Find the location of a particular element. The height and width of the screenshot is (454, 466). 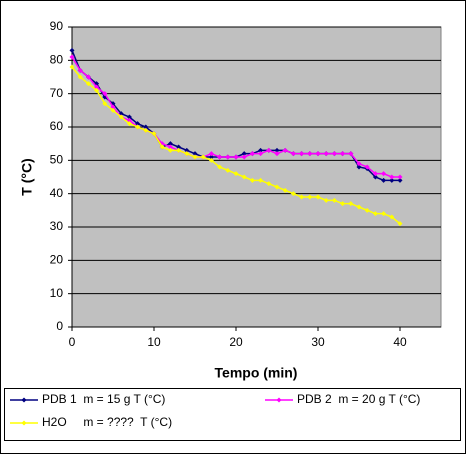

legend-box is located at coordinates (232, 414).